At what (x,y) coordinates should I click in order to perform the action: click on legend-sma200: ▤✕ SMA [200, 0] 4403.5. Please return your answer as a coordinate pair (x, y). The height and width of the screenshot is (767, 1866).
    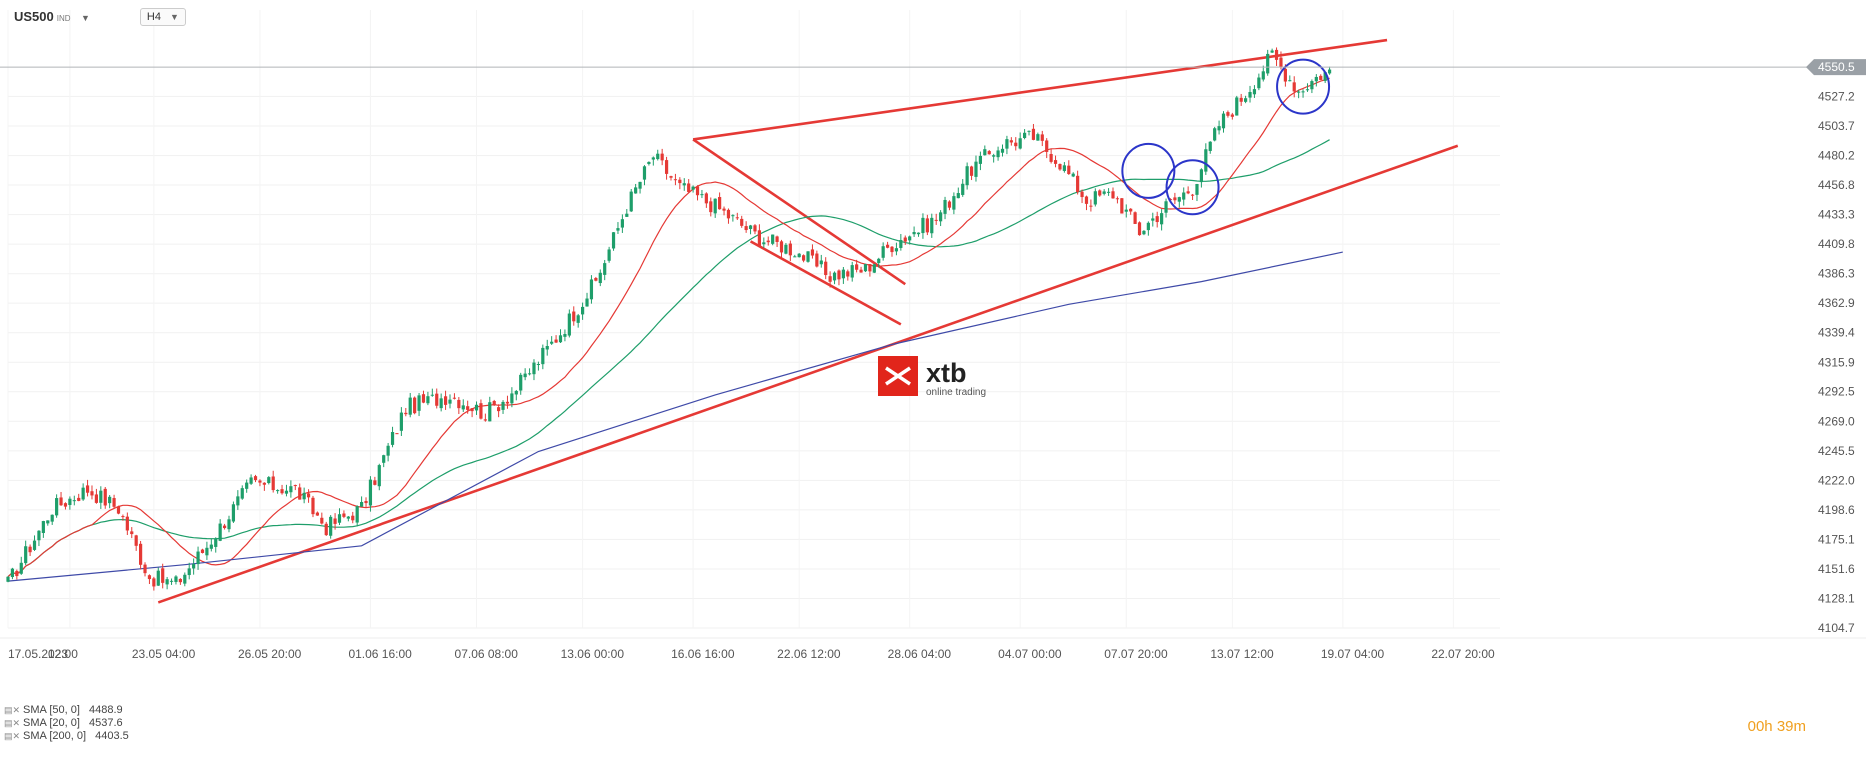
    Looking at the image, I should click on (66, 736).